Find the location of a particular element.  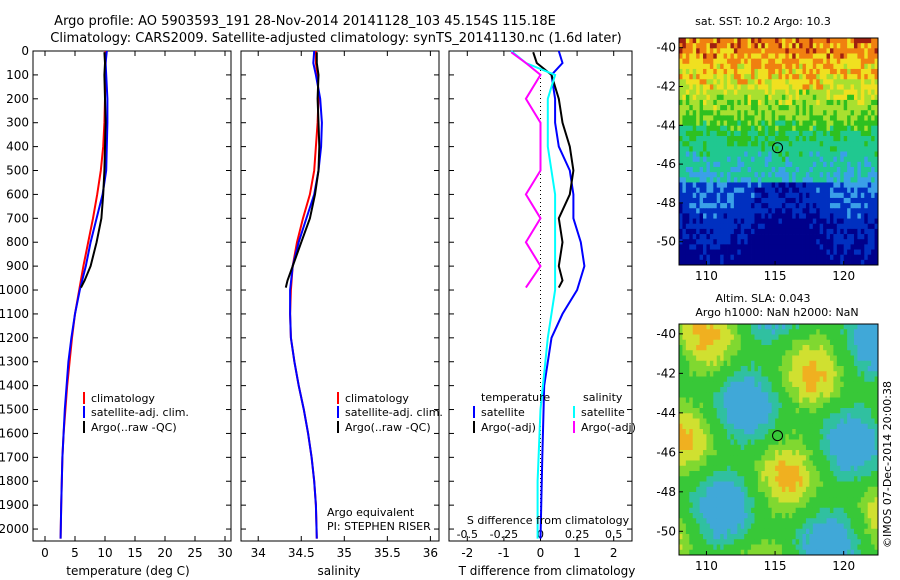

series-line is located at coordinates (533, 294).